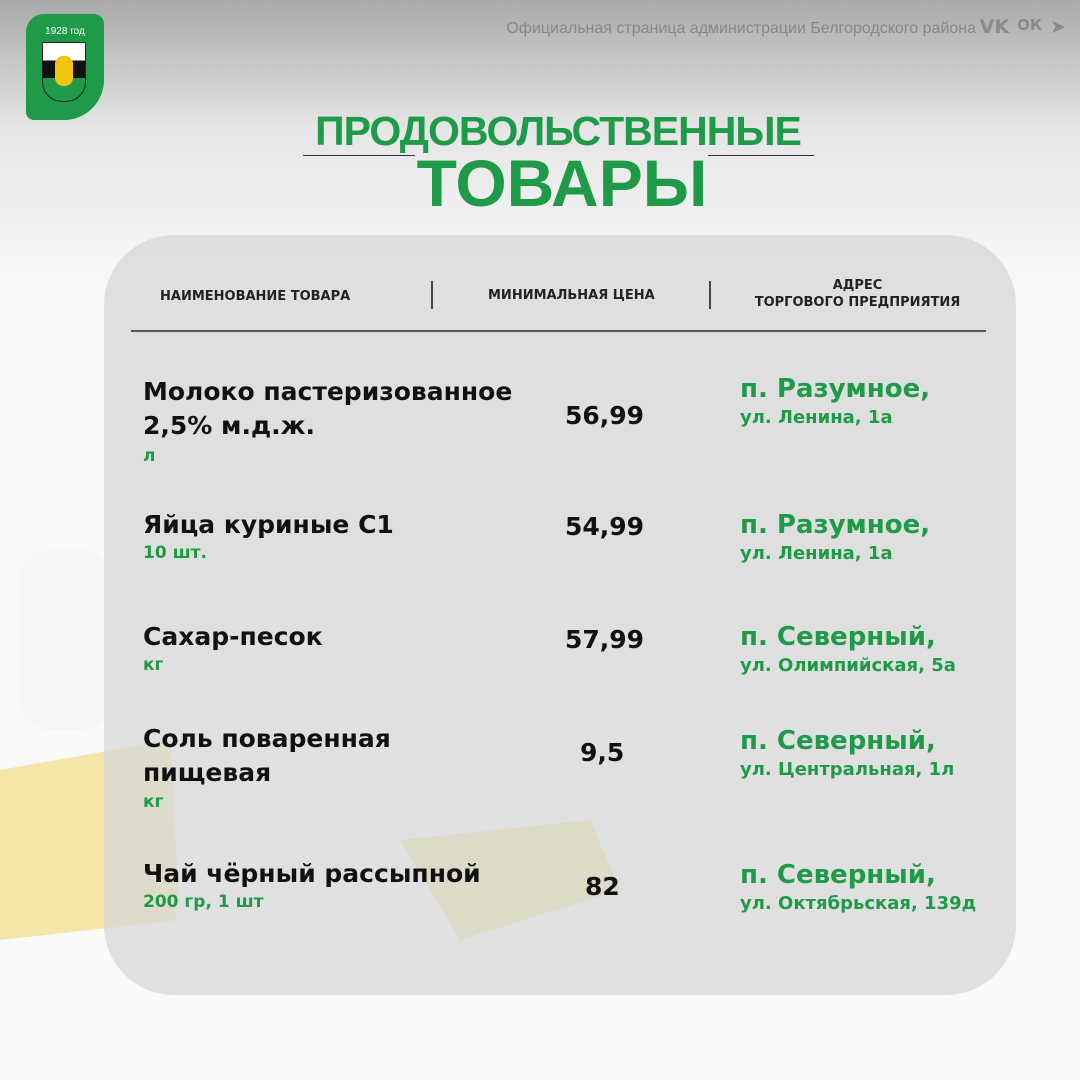 This screenshot has width=1080, height=1080. I want to click on header-divider, so click(558, 331).